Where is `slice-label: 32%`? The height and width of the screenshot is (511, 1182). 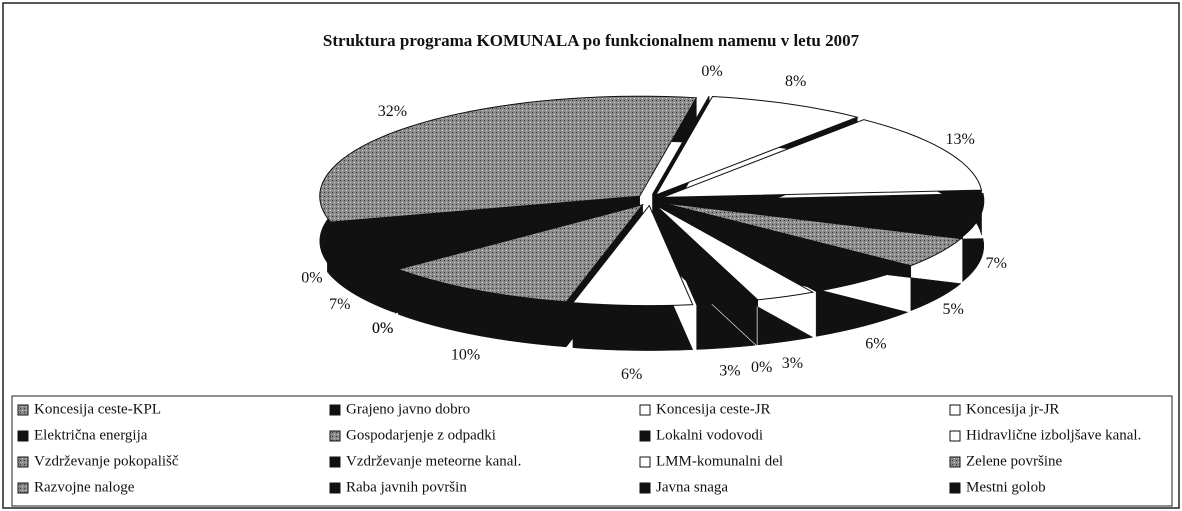
slice-label: 32% is located at coordinates (392, 111).